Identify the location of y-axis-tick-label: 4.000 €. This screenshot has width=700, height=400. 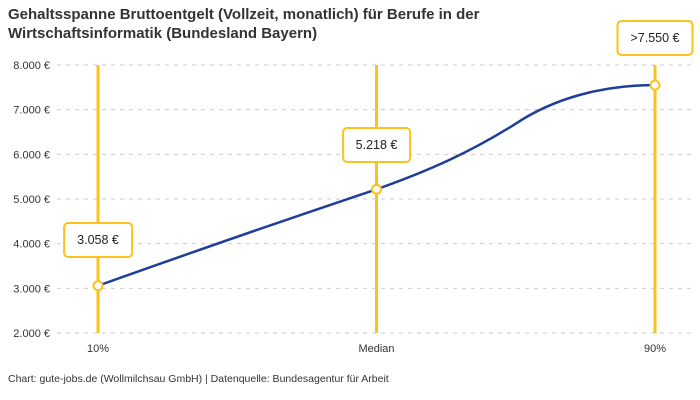
(31, 245).